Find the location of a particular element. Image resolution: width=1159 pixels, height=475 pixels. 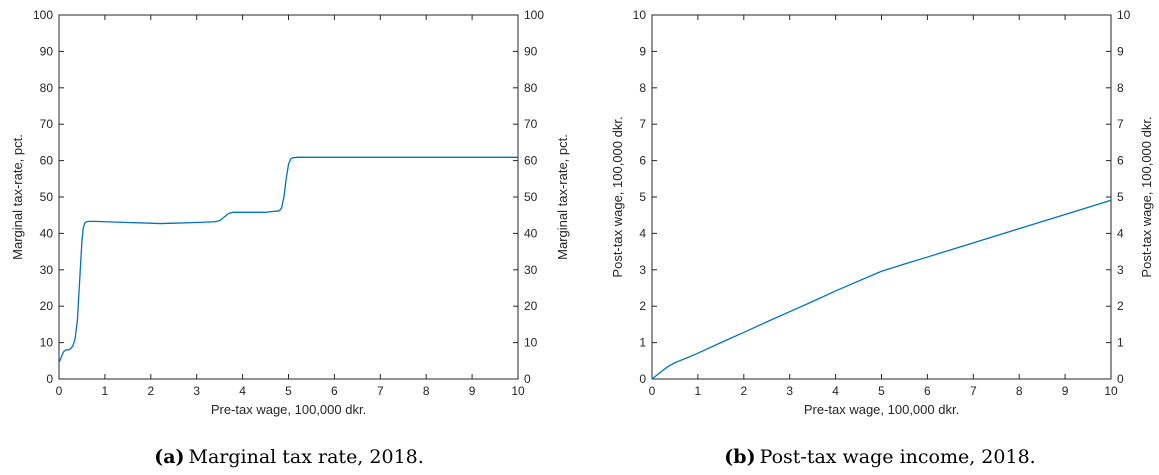

panel-a-ytick-label-right: 10 is located at coordinates (531, 343).